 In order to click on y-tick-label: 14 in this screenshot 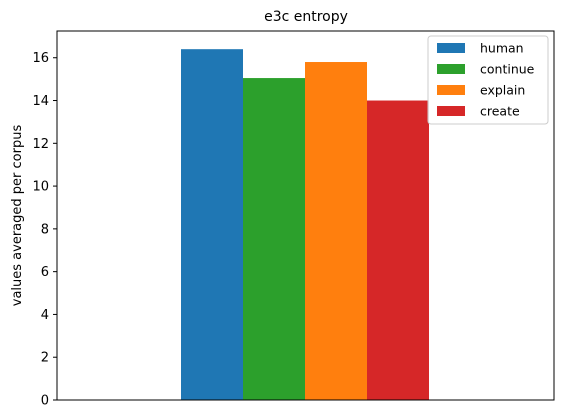, I will do `click(40, 101)`.